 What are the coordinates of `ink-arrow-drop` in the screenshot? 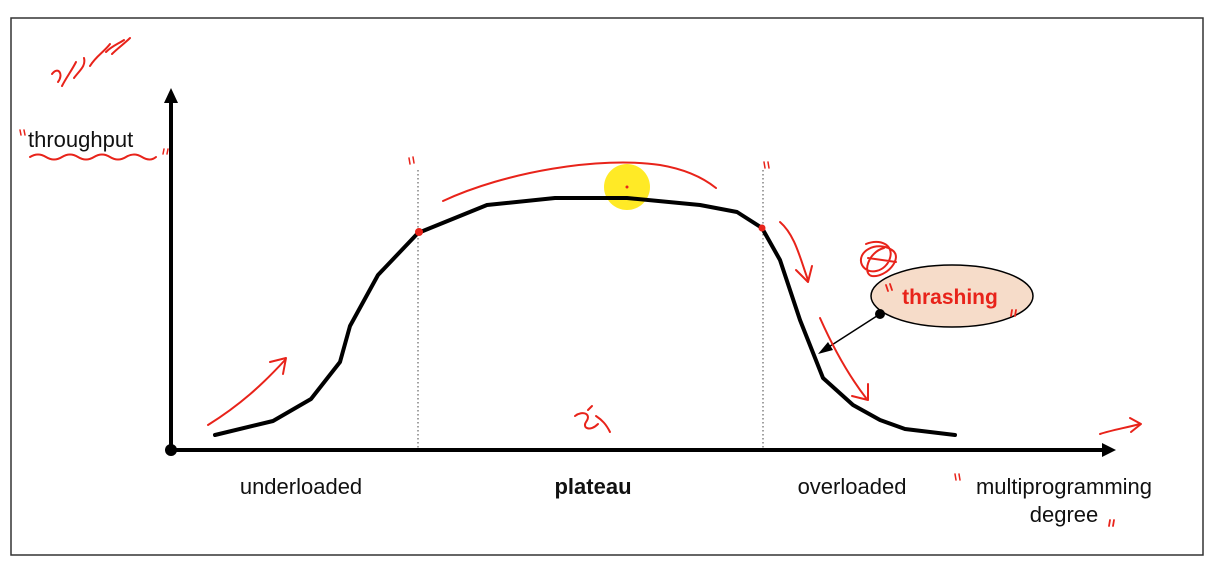 It's located at (794, 251).